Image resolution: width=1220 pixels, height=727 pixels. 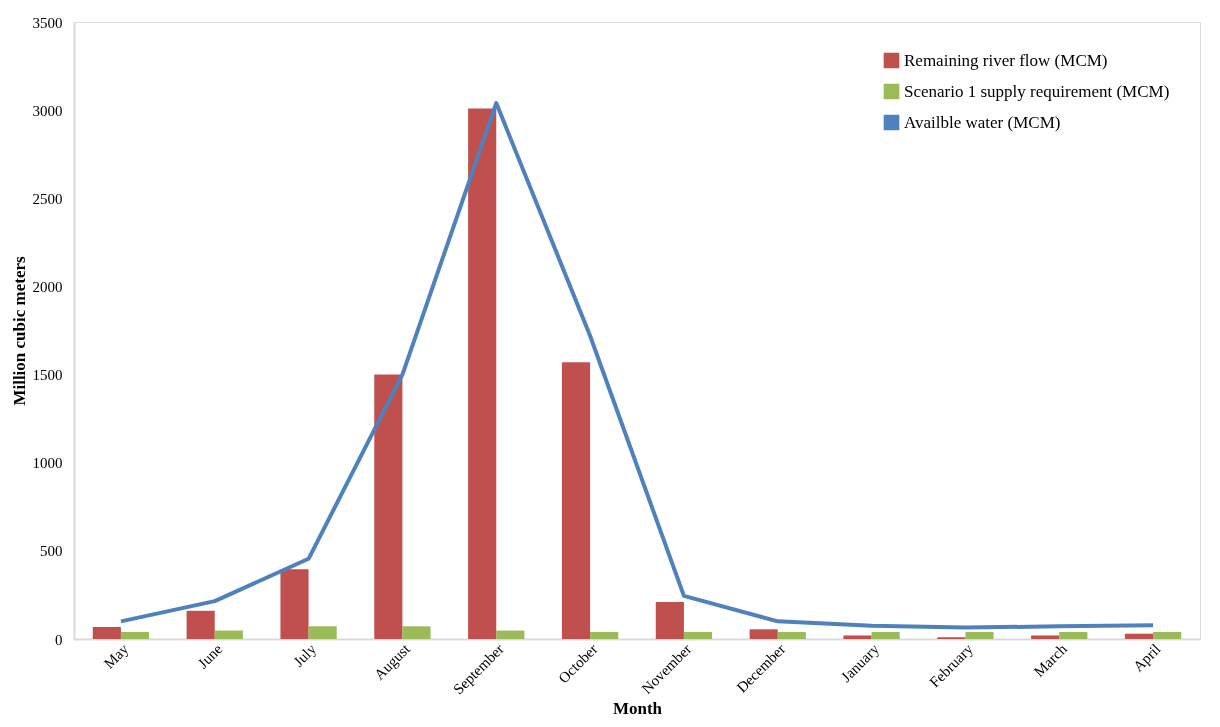 I want to click on y-tick-label: 1500, so click(x=47, y=375).